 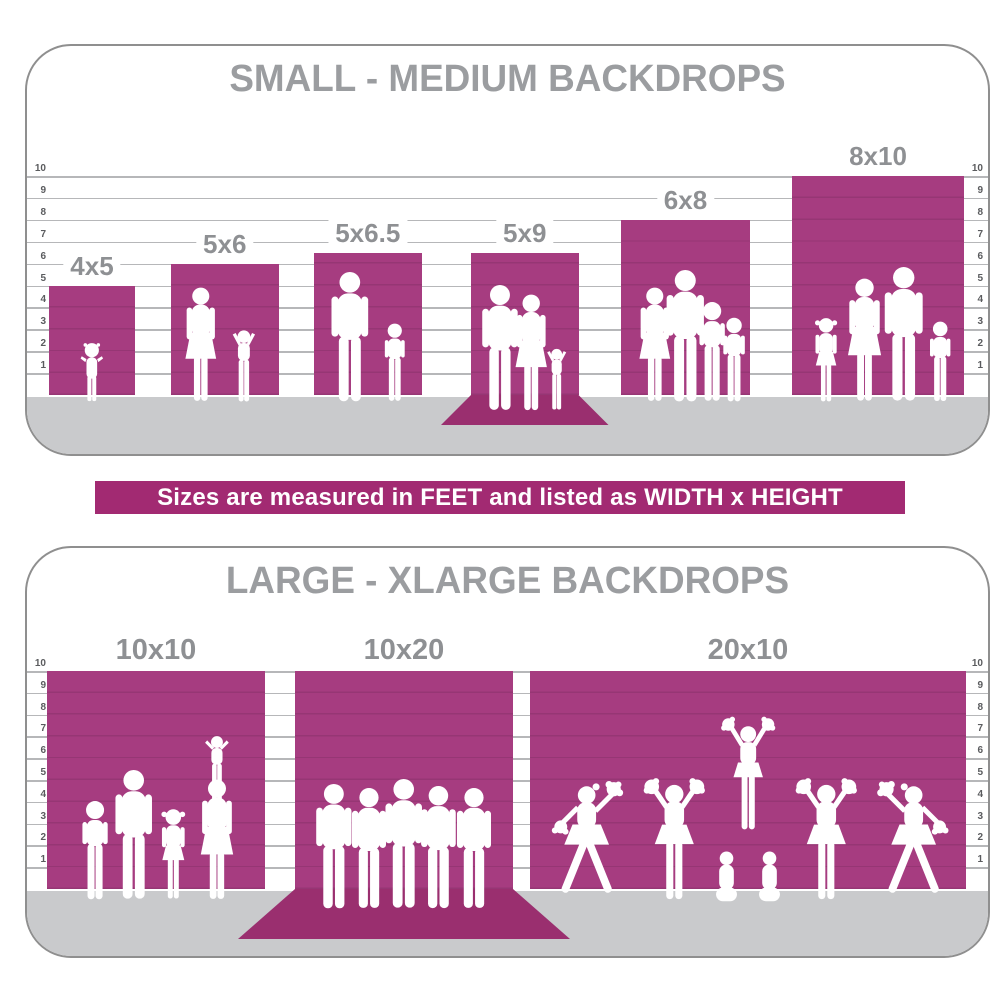 I want to click on bar-label-4x5: 4x5, so click(x=92, y=266).